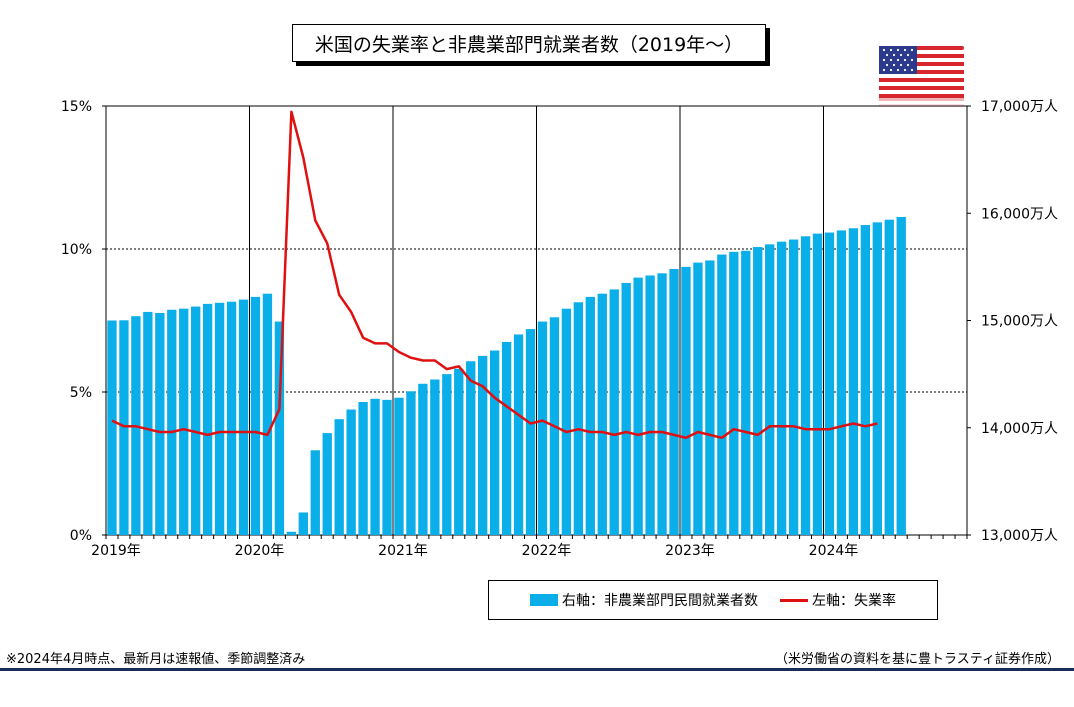 The width and height of the screenshot is (1074, 707). I want to click on y-left-tick-label: 15%, so click(76, 107).